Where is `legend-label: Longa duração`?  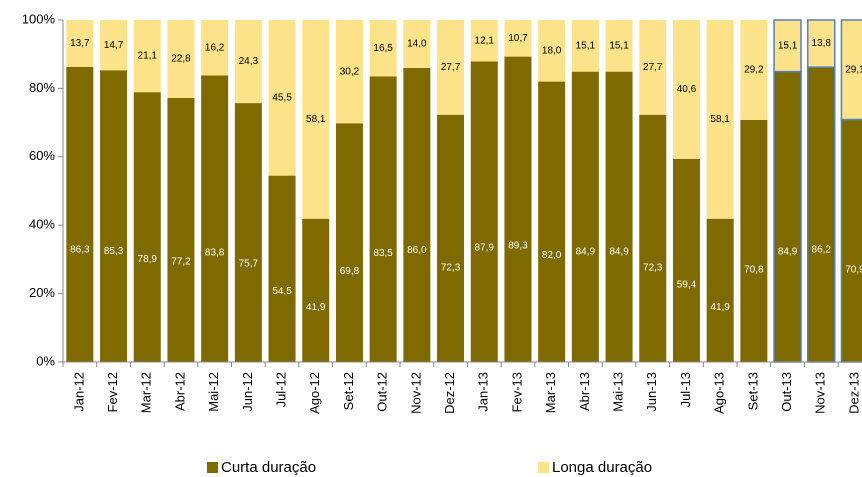 legend-label: Longa duração is located at coordinates (602, 467).